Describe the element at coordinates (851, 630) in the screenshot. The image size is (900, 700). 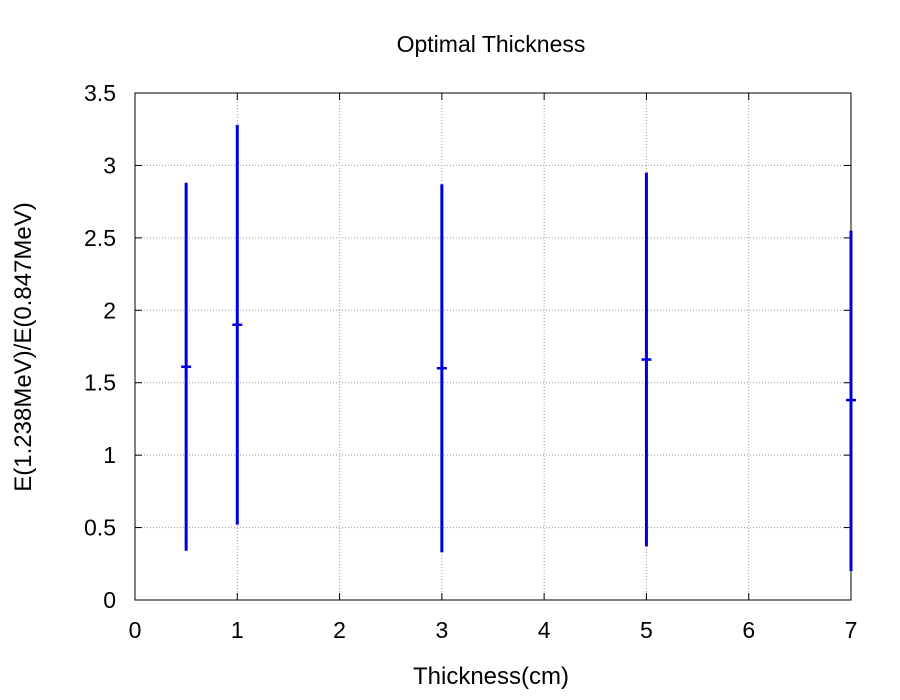
I see `x-tick-label: 7` at that location.